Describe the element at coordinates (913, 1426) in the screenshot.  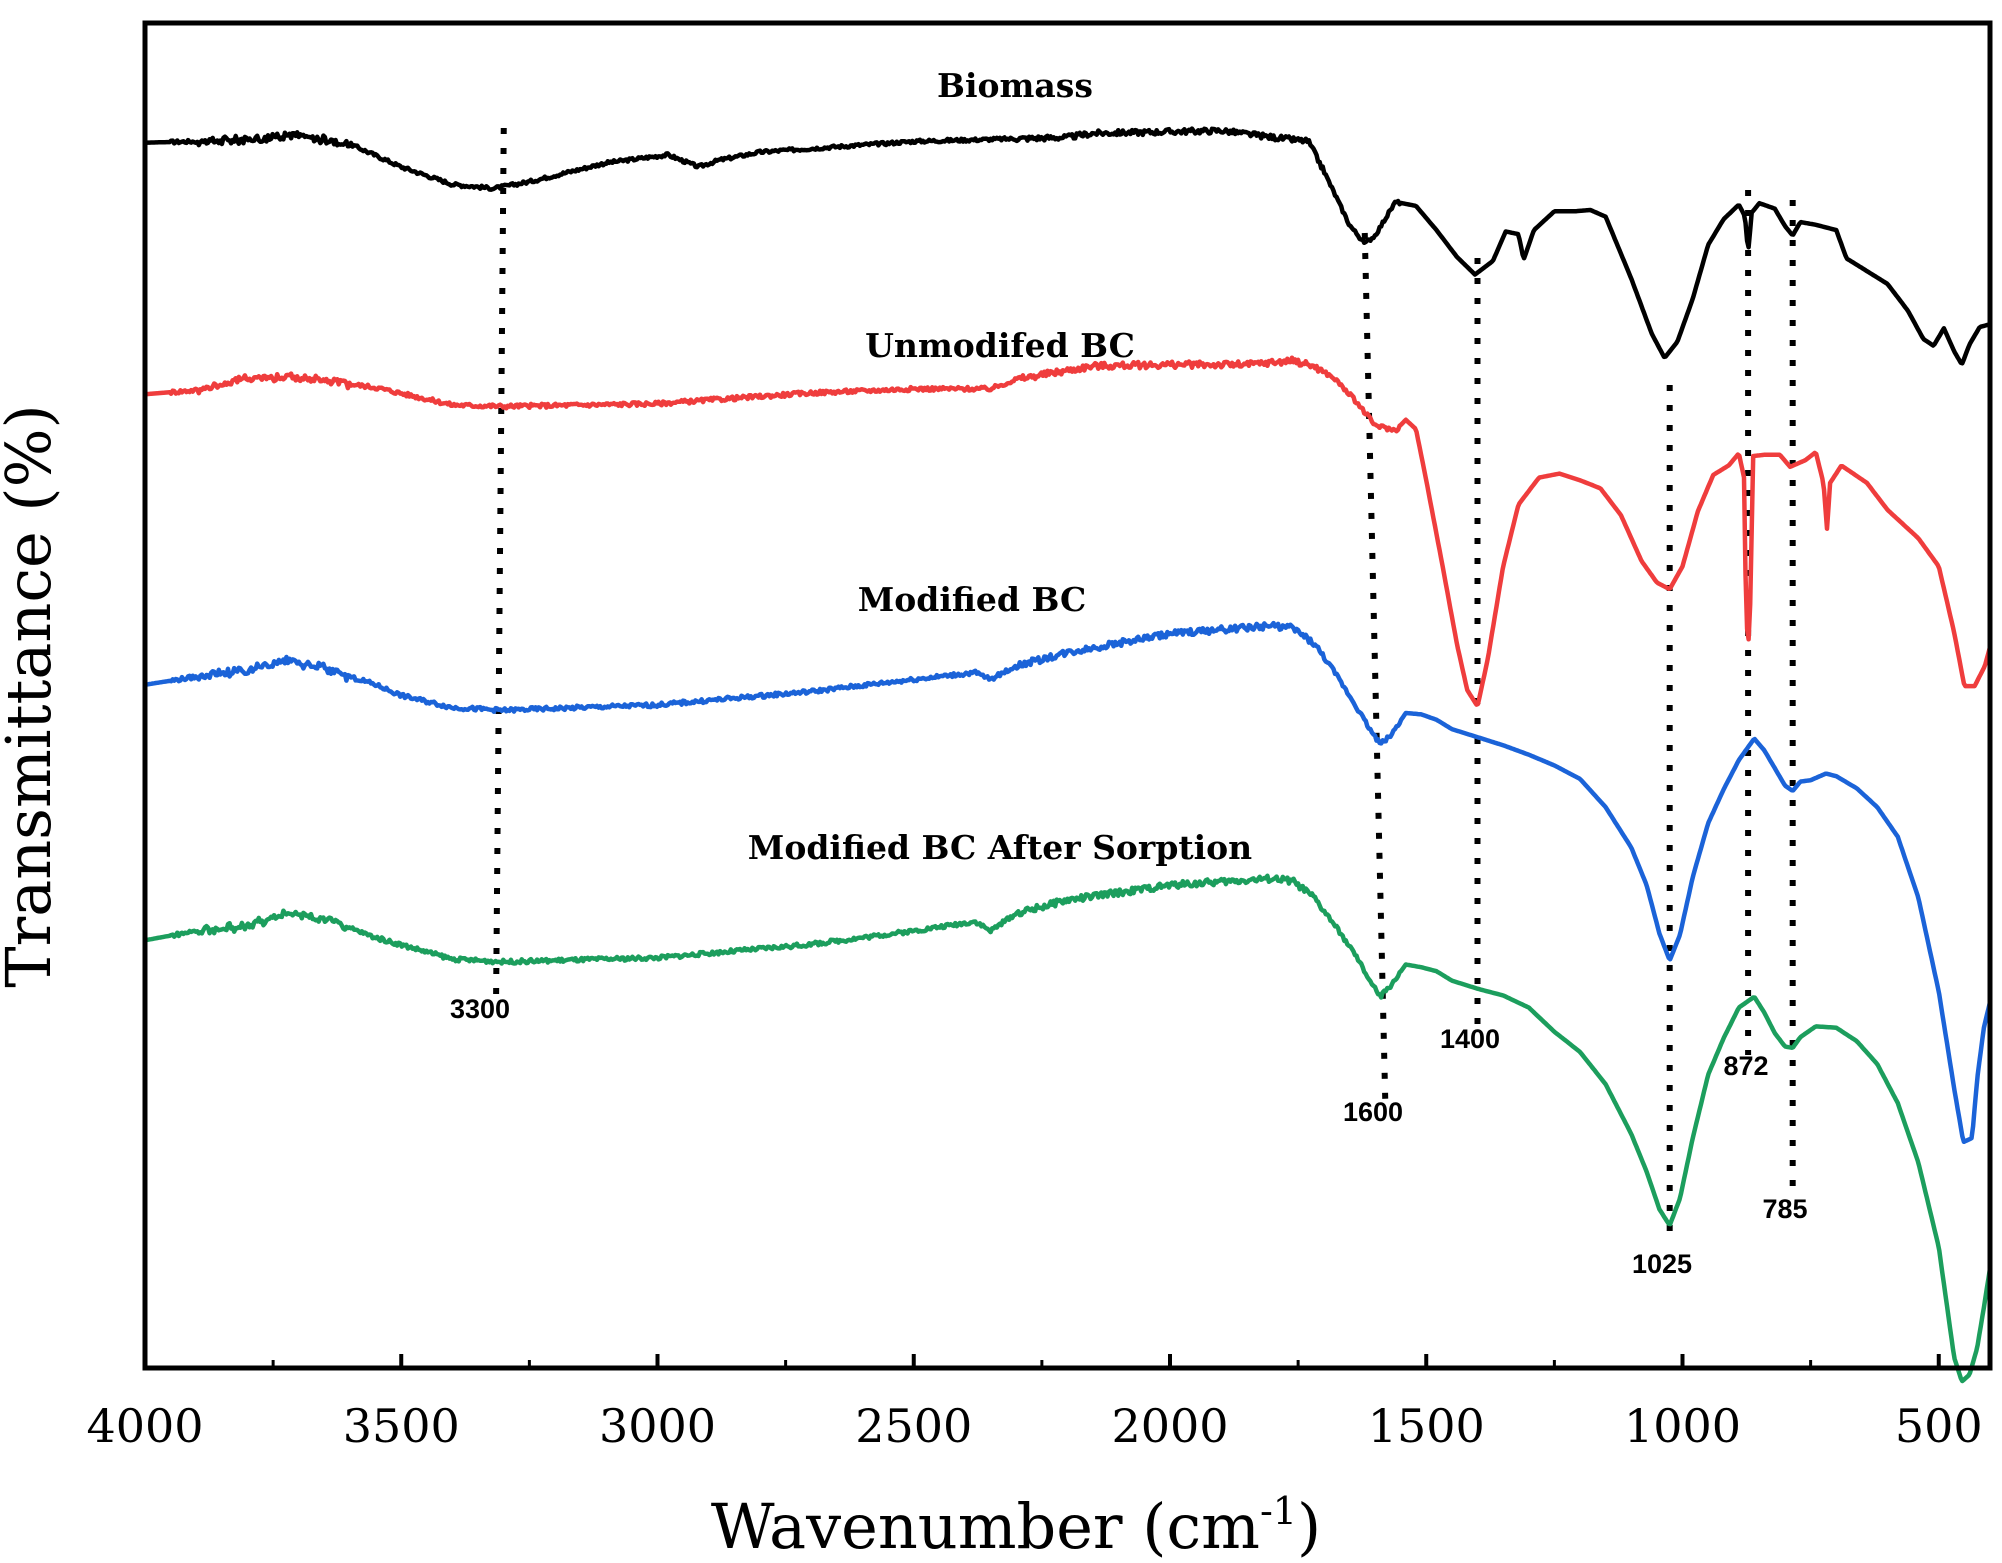
I see `x-tick-label-2500: 2500` at that location.